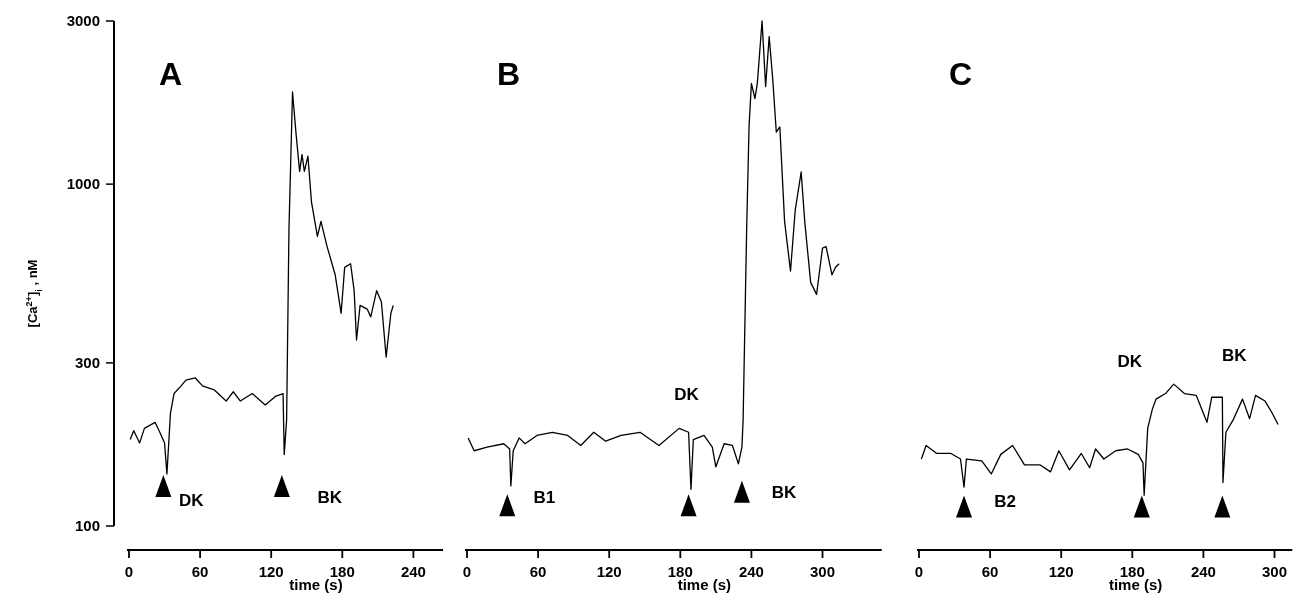  What do you see at coordinates (961, 74) in the screenshot?
I see `text: C` at bounding box center [961, 74].